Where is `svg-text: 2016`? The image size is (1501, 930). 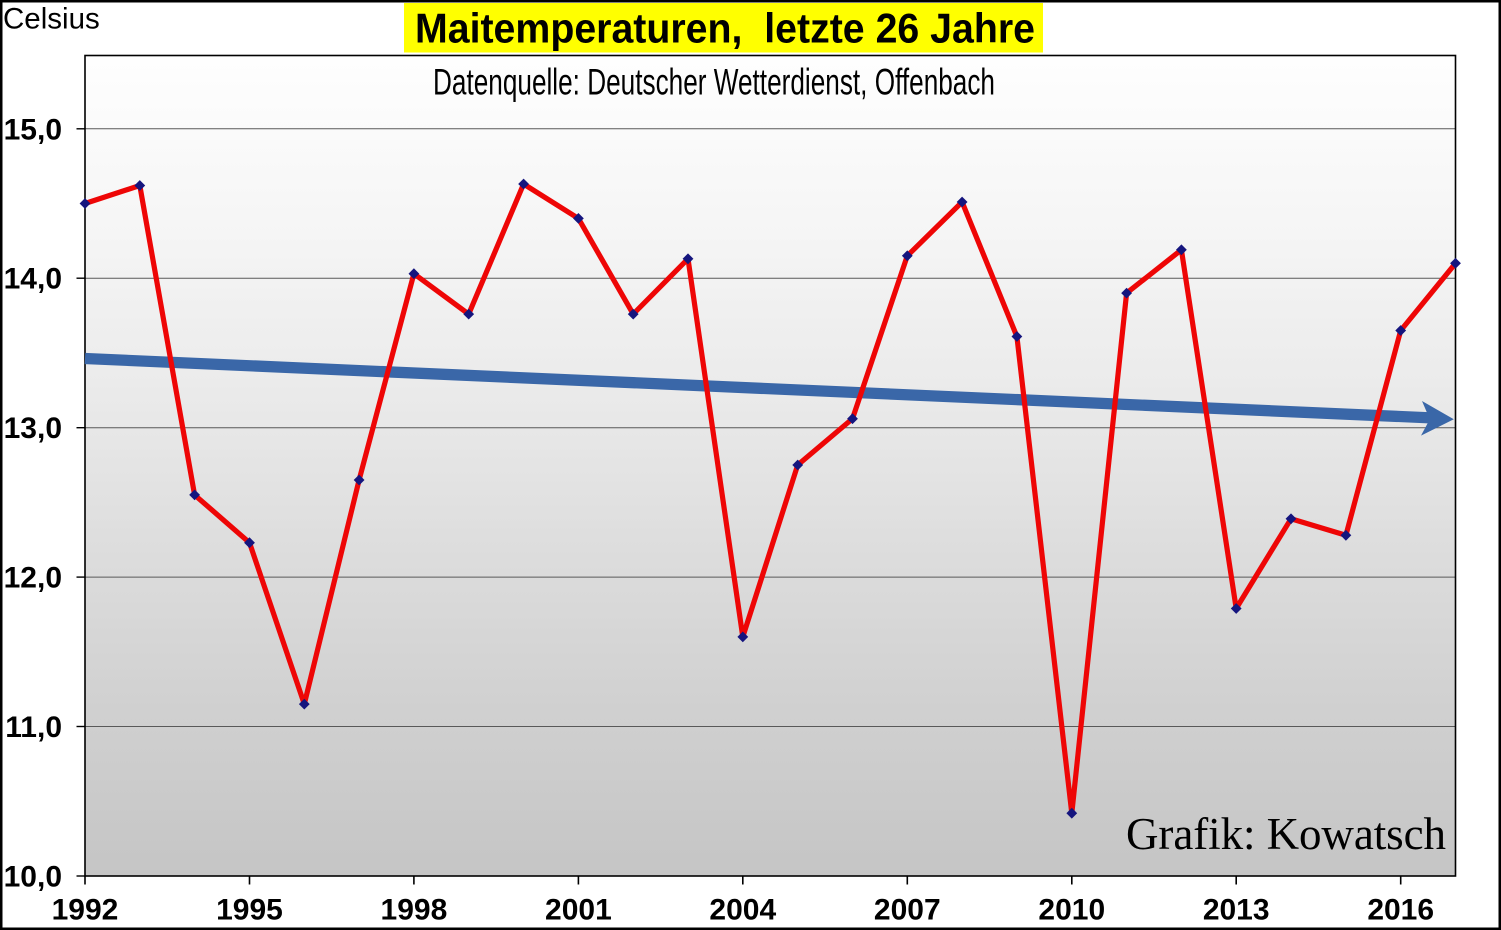 svg-text: 2016 is located at coordinates (1400, 910).